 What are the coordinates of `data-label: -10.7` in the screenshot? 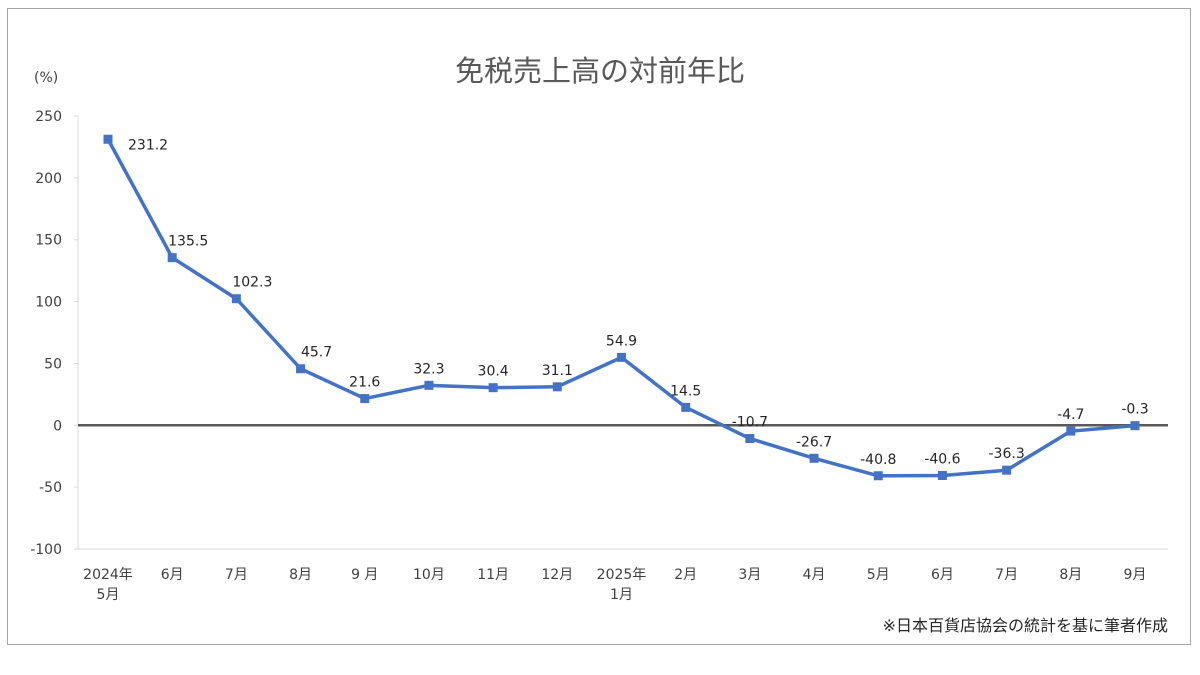 It's located at (750, 423).